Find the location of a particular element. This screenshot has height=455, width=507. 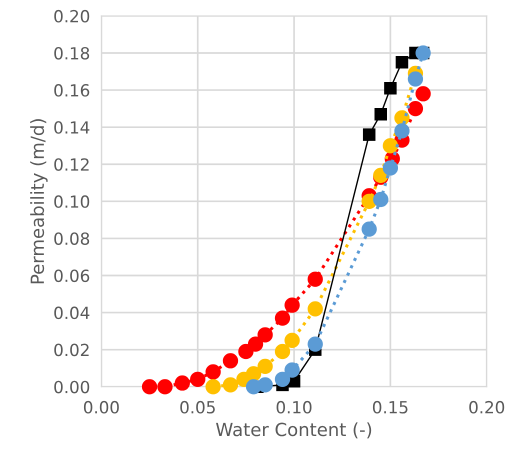

x-tick-label: 0.15 is located at coordinates (390, 407).